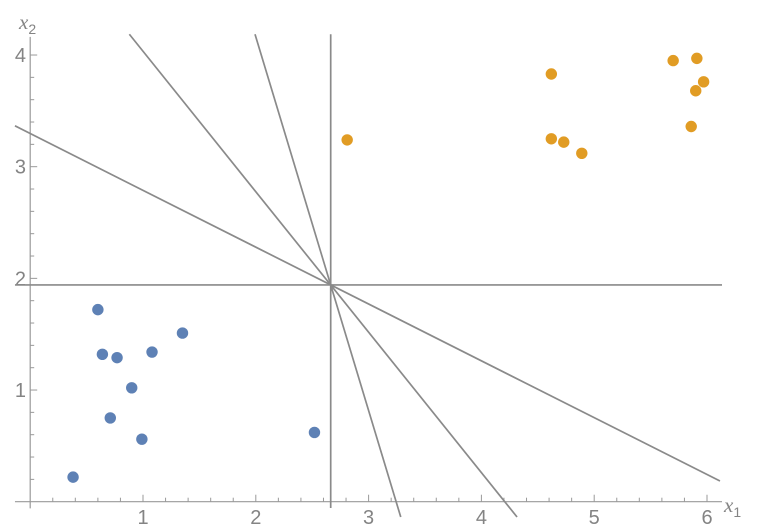 The height and width of the screenshot is (532, 768). I want to click on y-tick-label: 4, so click(20, 56).